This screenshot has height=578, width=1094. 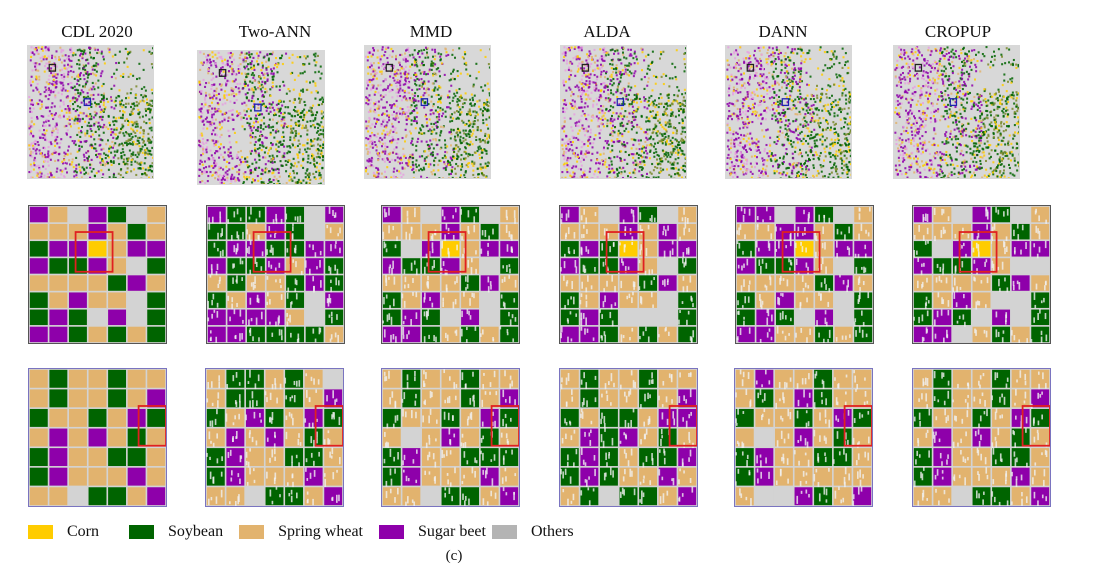 I want to click on zoom2-map-cropup, so click(x=981, y=437).